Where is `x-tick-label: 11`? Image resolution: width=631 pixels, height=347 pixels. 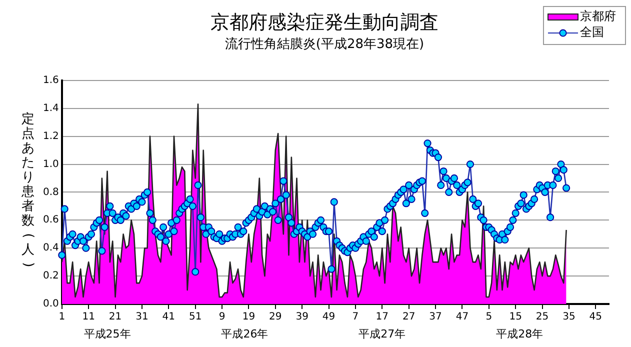 x-tick-label: 11 is located at coordinates (88, 317).